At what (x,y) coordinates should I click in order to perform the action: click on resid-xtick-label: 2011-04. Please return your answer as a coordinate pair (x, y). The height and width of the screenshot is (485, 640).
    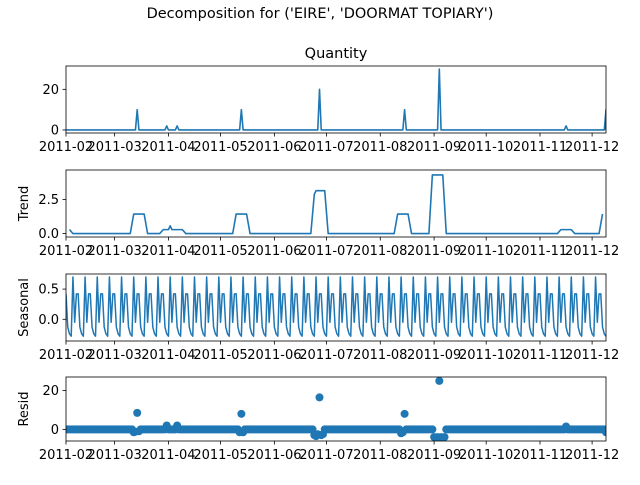
    Looking at the image, I should click on (168, 455).